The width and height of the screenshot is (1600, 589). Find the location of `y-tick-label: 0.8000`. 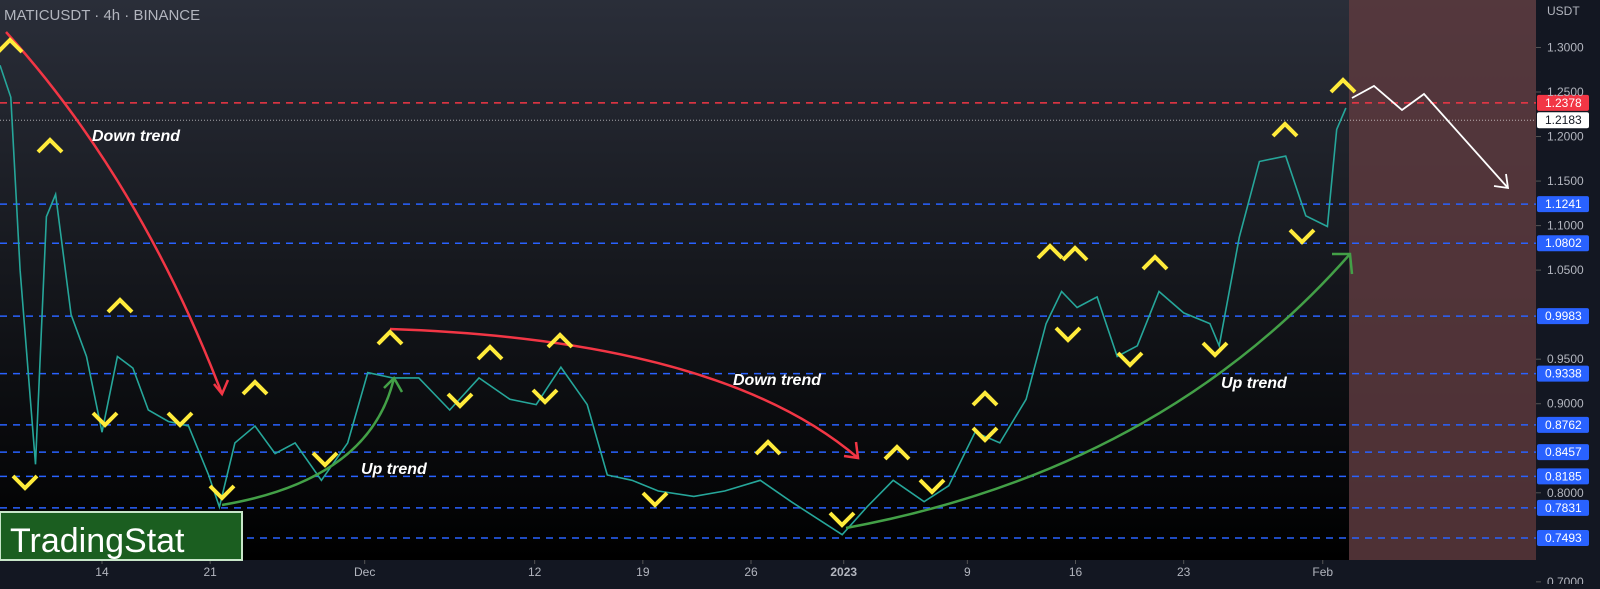

y-tick-label: 0.8000 is located at coordinates (1565, 493).